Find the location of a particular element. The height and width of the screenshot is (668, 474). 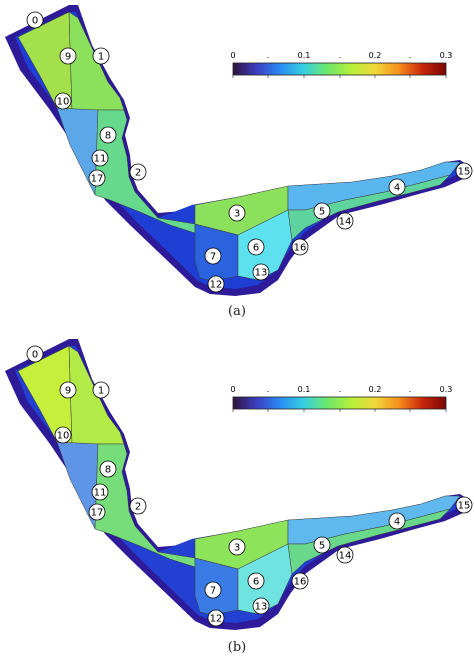

caption-a: (a) is located at coordinates (237, 311).